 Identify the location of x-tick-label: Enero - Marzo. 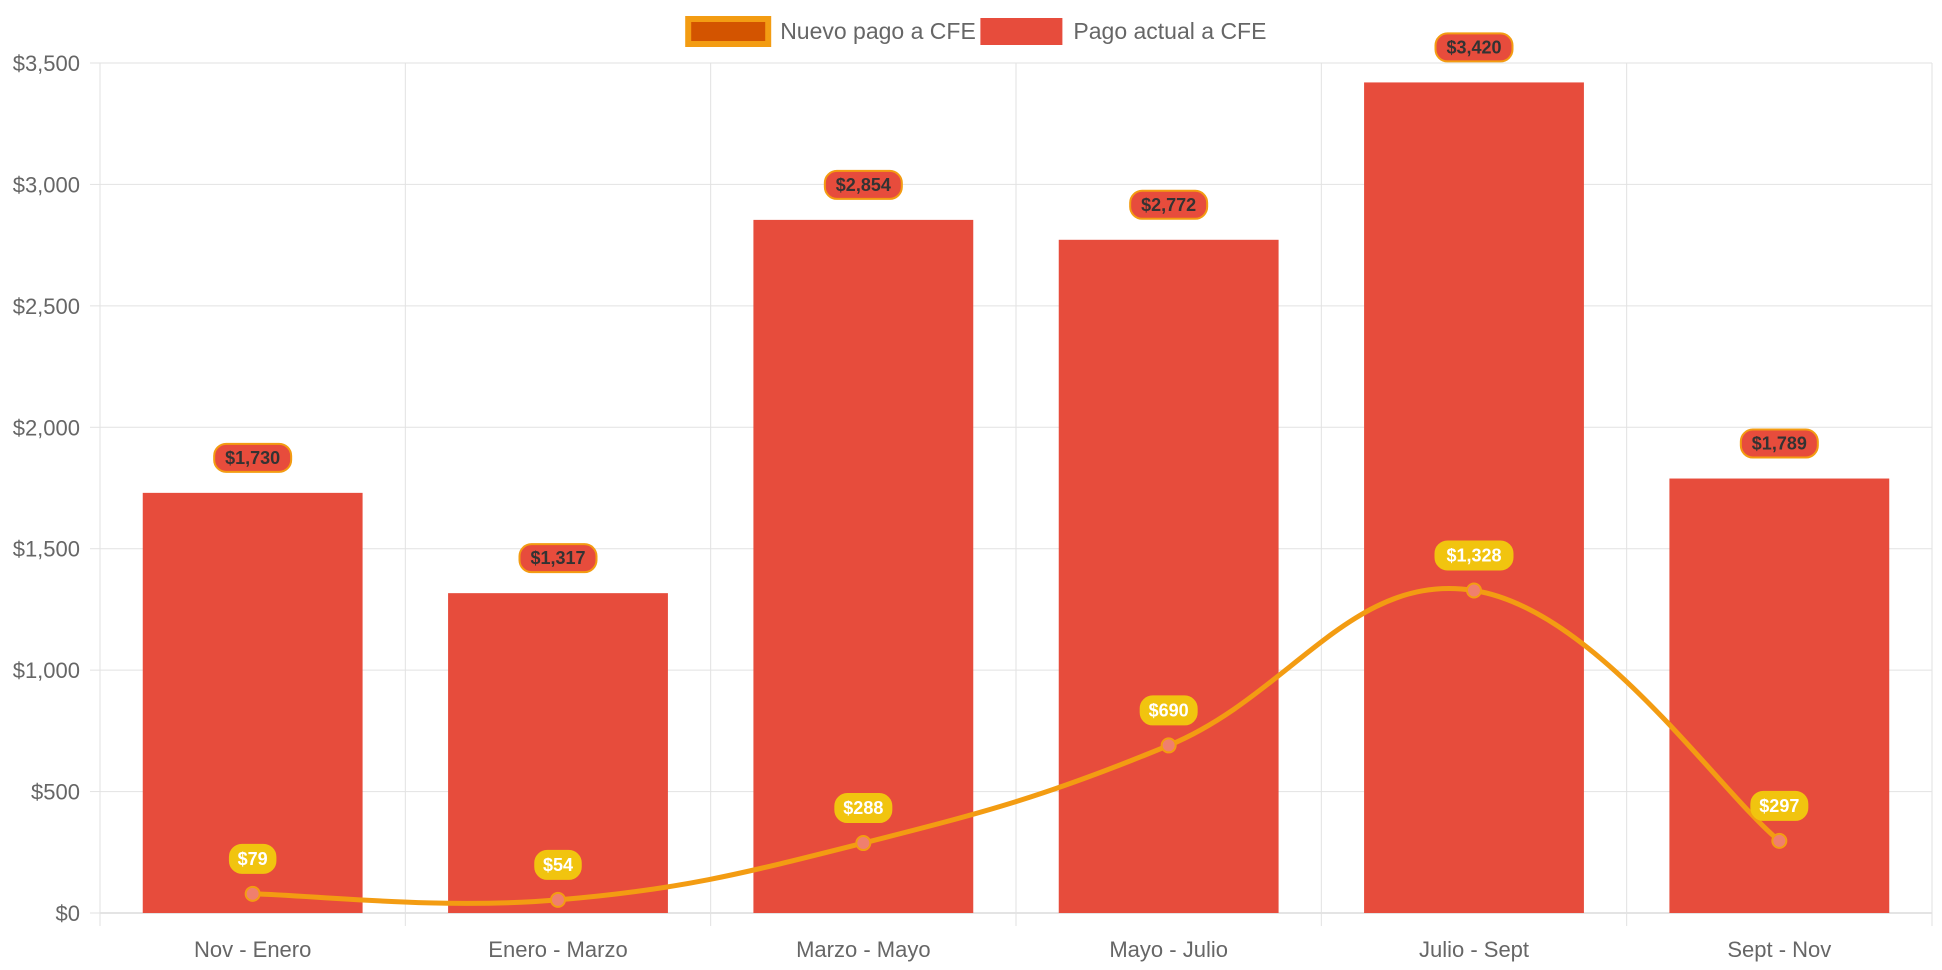
(557, 949).